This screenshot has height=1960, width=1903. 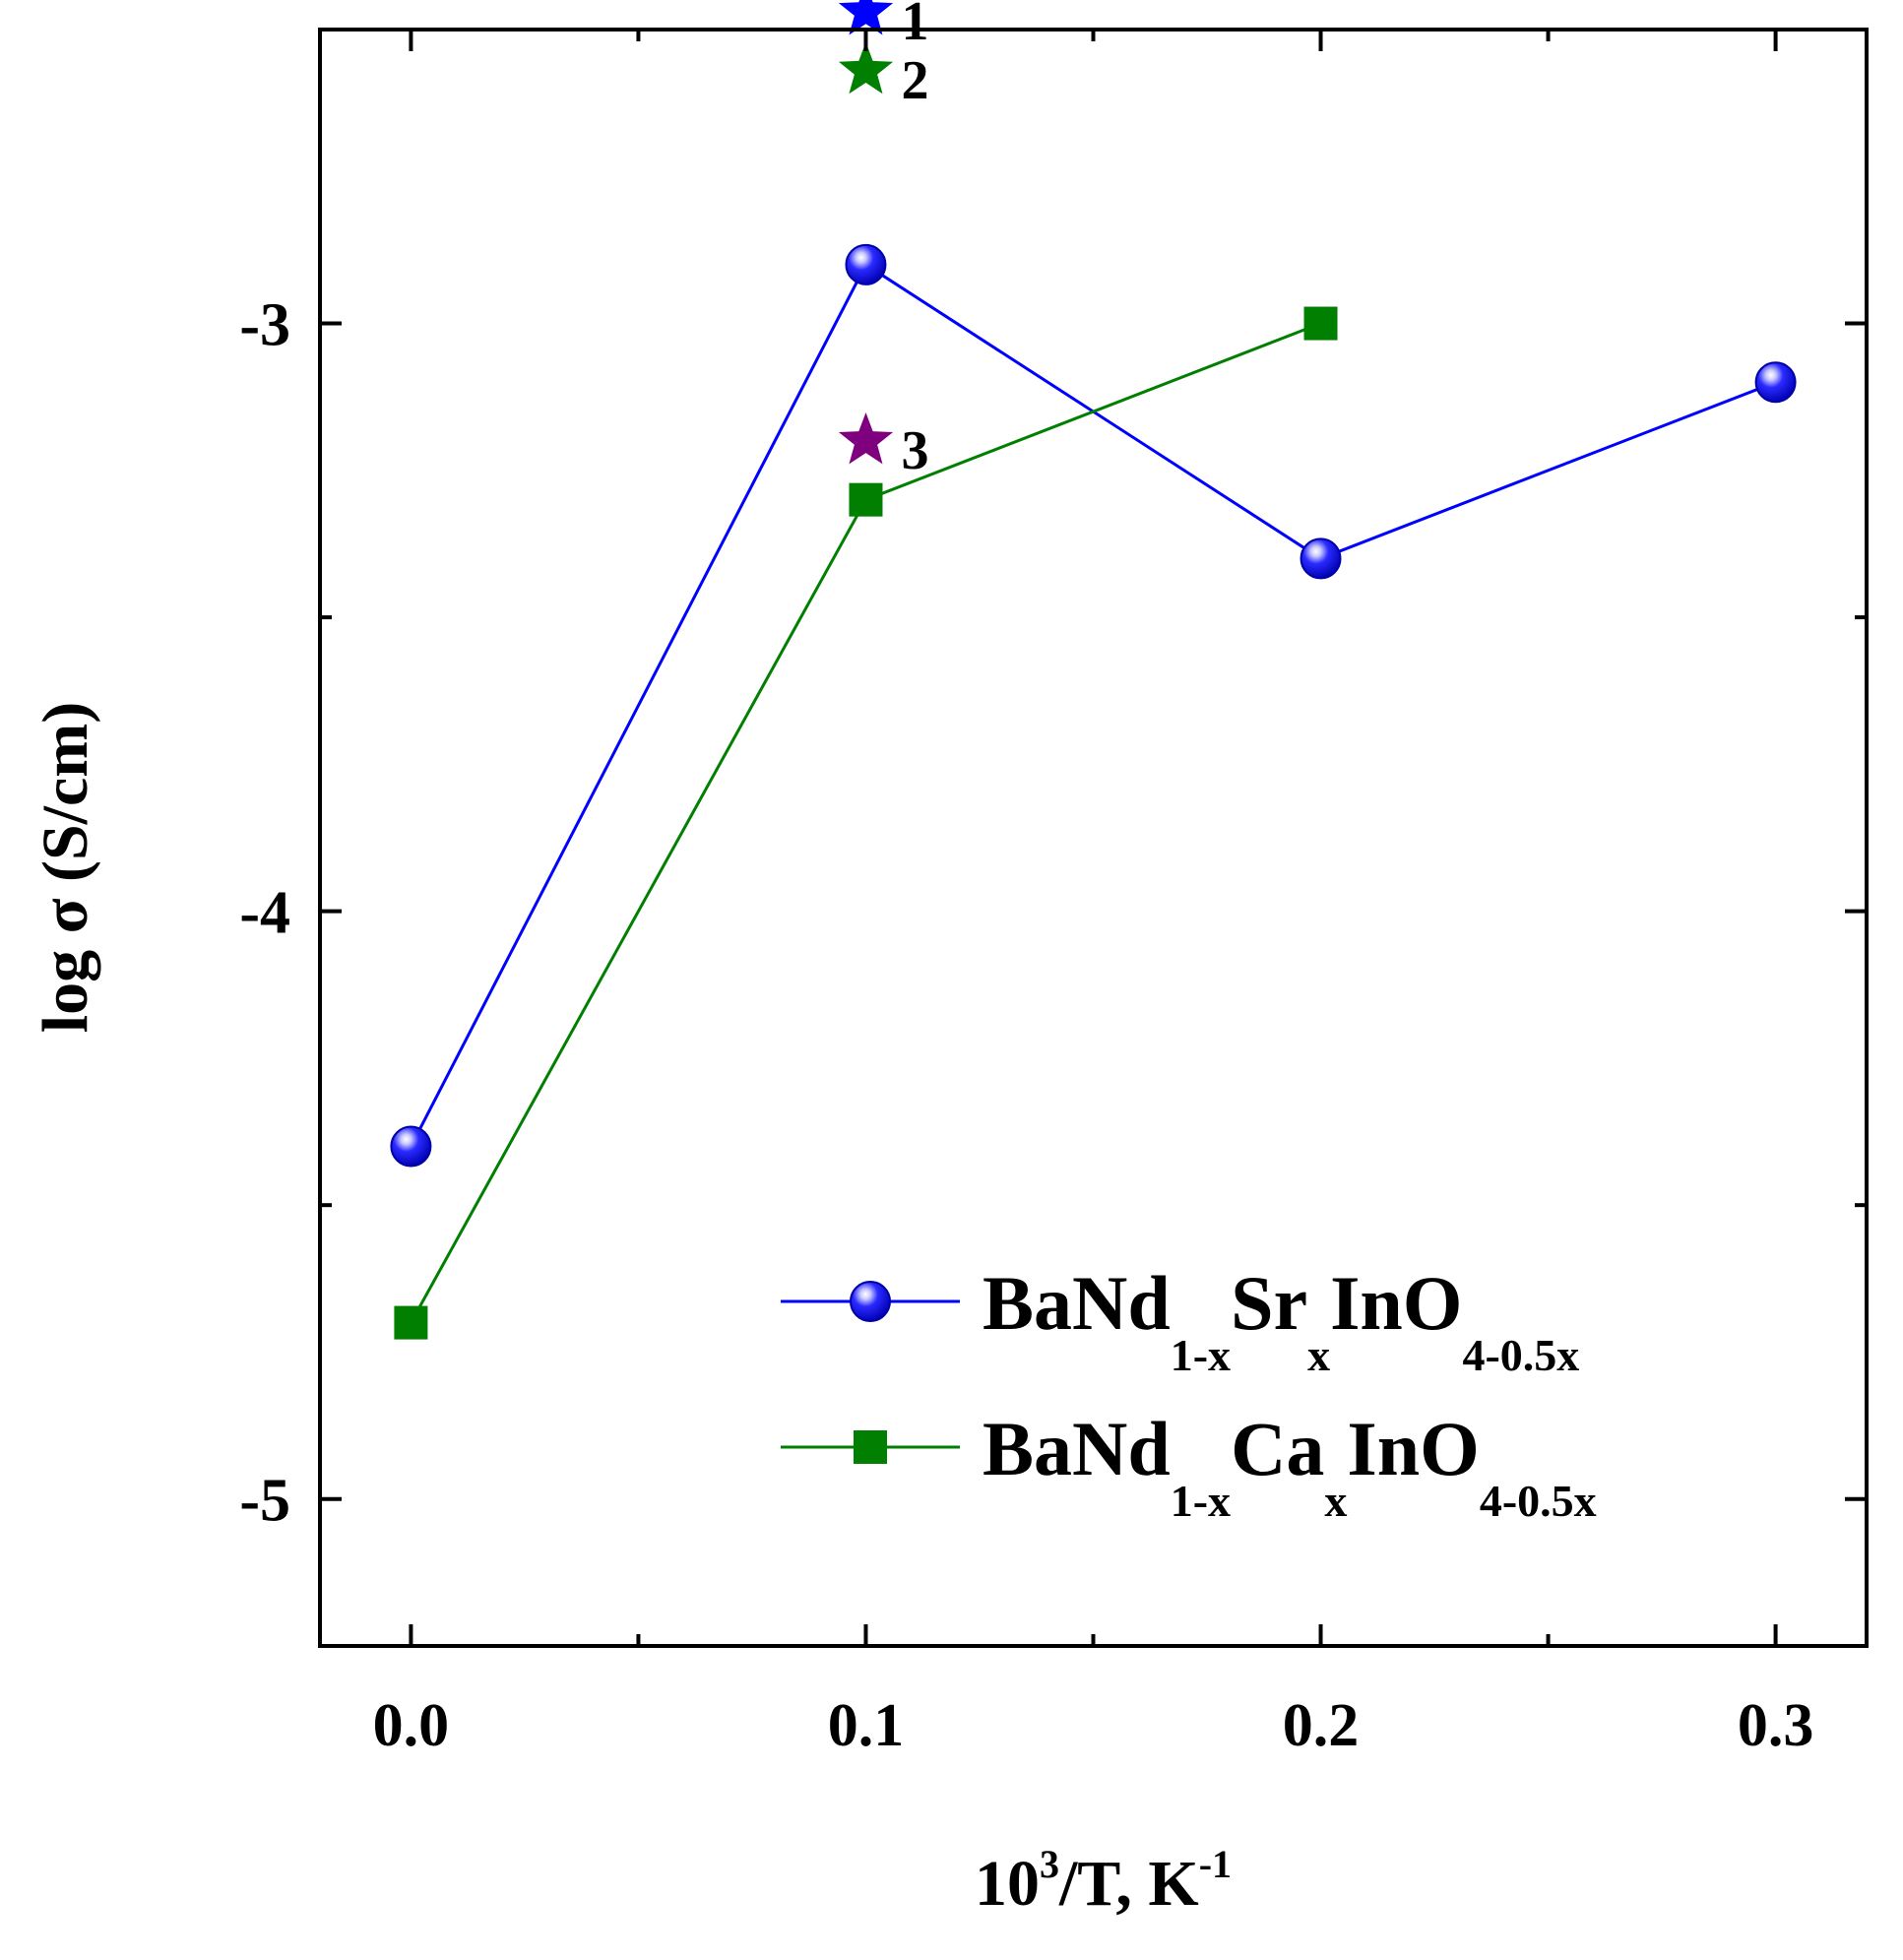 I want to click on legend-label: BaNd1-xSrxInO4-0.5x, so click(x=1281, y=1320).